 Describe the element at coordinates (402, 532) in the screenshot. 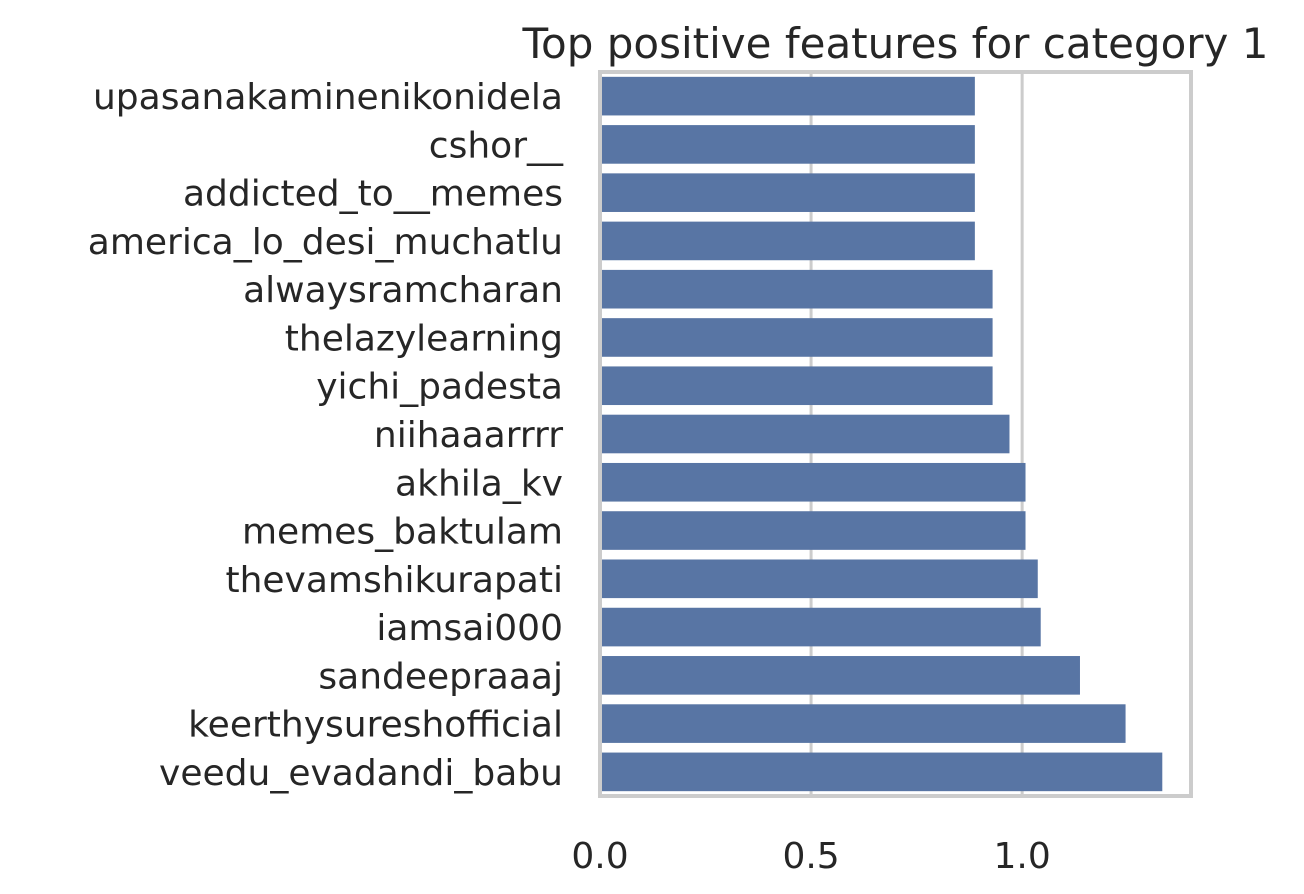

I see `y-tick-label: memes_baktulam` at that location.